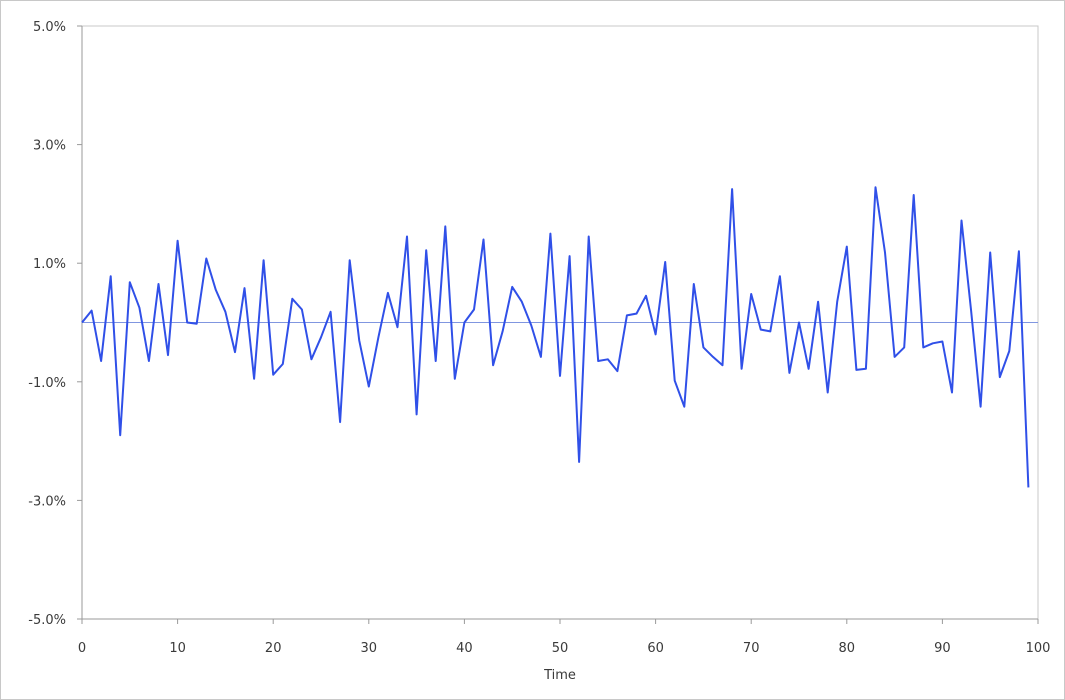 The width and height of the screenshot is (1065, 700). I want to click on x-tick-label: 90, so click(942, 648).